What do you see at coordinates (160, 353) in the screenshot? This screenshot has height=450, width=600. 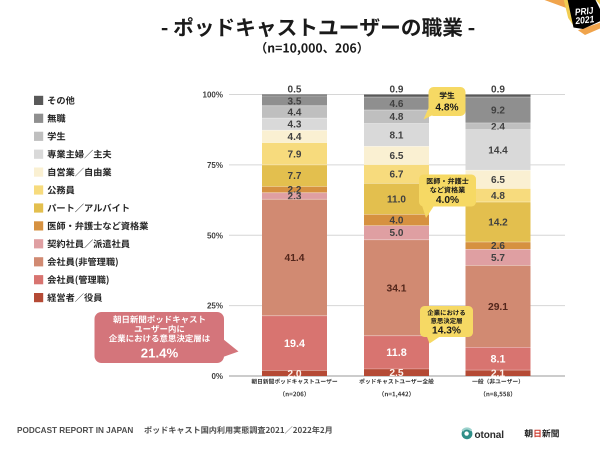 I see `svg-text: 21.4%` at bounding box center [160, 353].